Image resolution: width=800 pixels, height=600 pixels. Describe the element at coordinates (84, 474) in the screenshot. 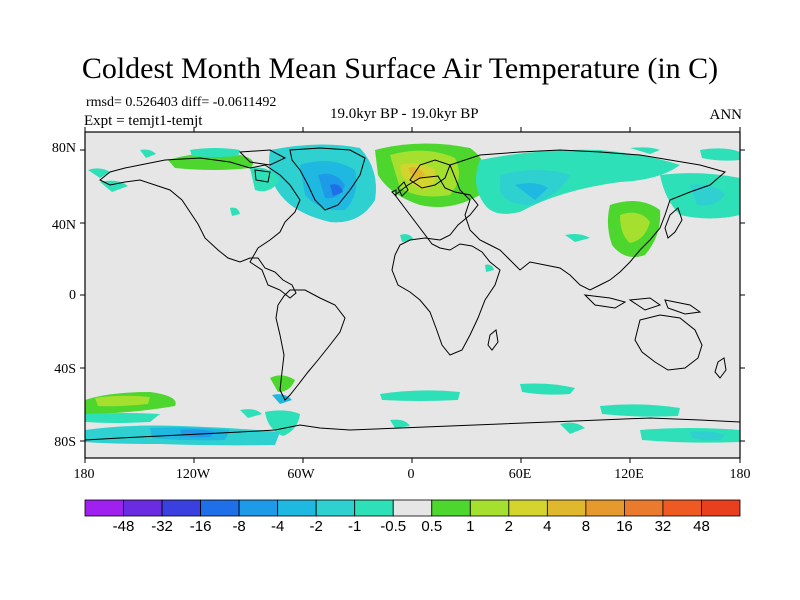

I see `lon-label-180w: 180` at that location.